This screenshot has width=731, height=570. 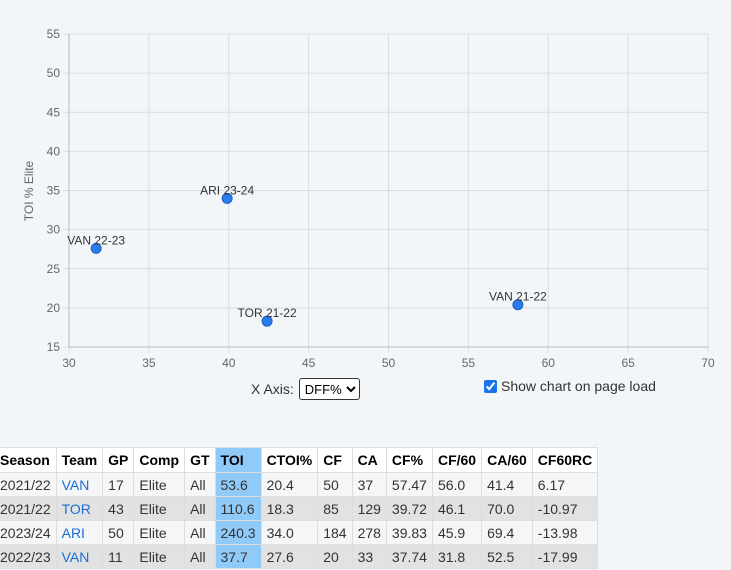 What do you see at coordinates (507, 508) in the screenshot?
I see `table-cell: 70.0` at bounding box center [507, 508].